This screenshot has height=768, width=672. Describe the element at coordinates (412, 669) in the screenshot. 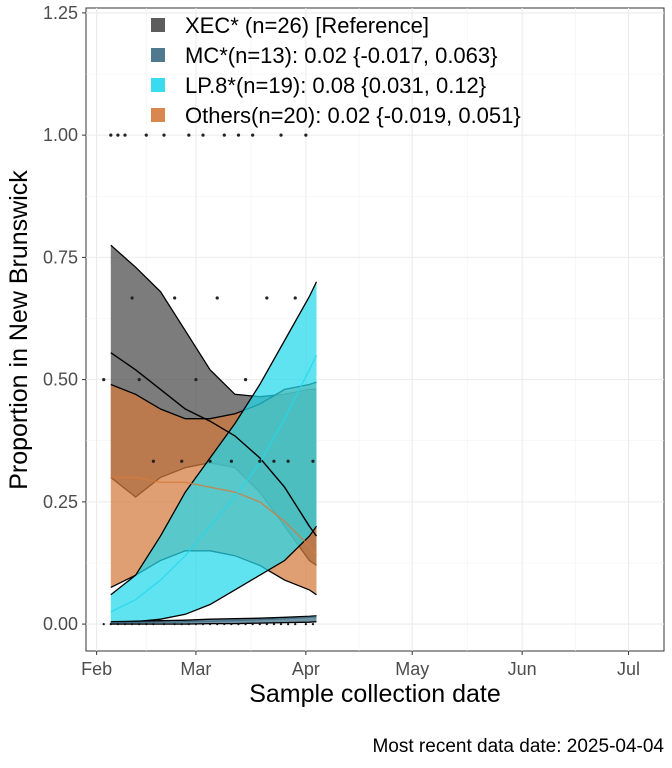

I see `x-tick-label: May` at that location.